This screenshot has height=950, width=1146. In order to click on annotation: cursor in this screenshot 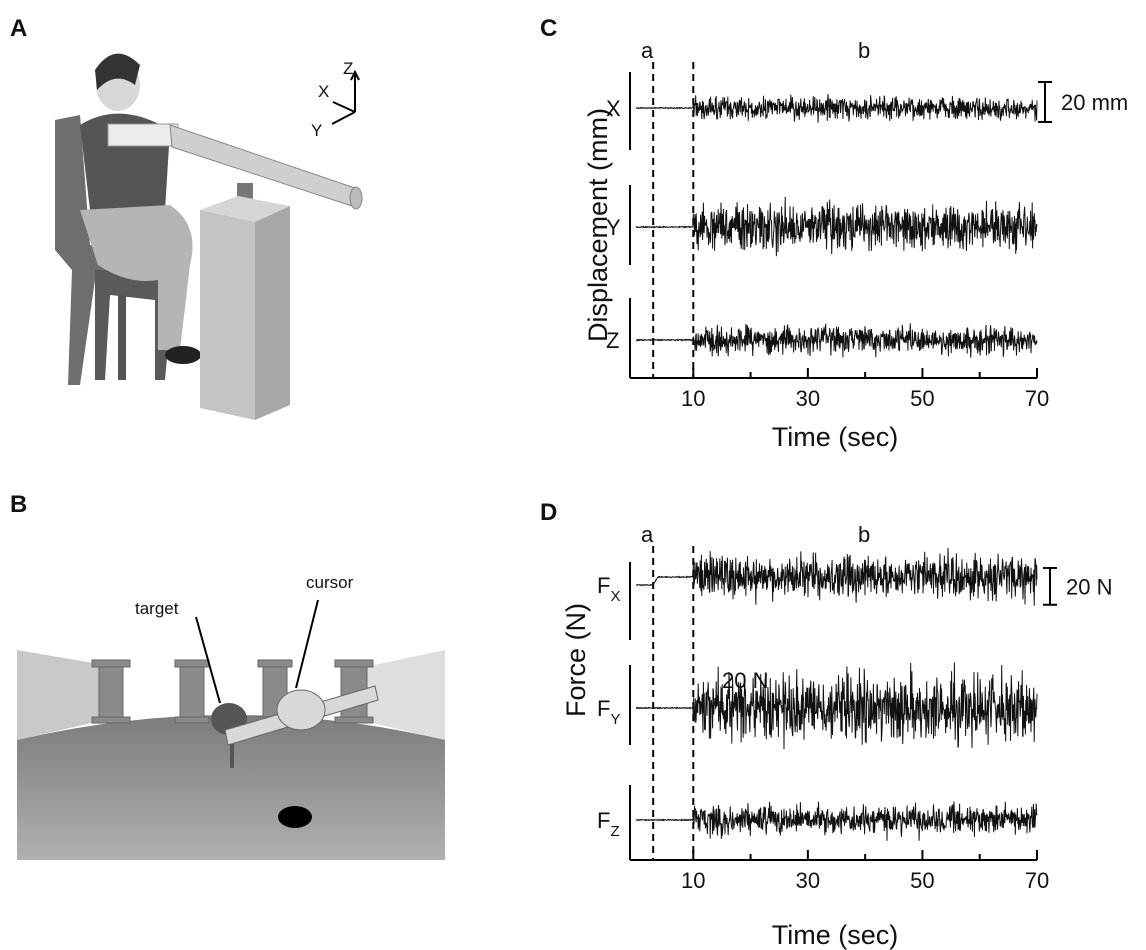, I will do `click(330, 582)`.